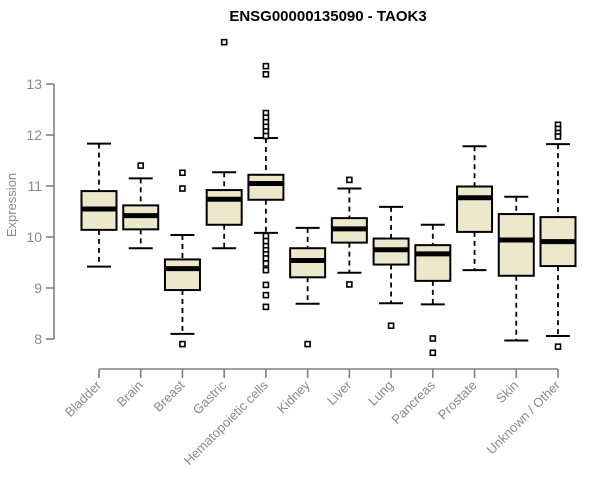 This screenshot has height=500, width=600. What do you see at coordinates (507, 392) in the screenshot?
I see `x-category-label-skin: Skin` at bounding box center [507, 392].